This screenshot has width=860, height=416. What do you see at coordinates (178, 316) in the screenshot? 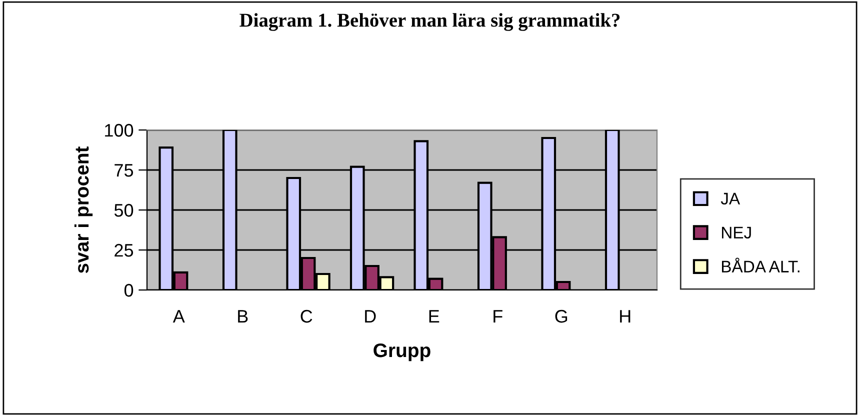
I see `x-tick-label: A` at bounding box center [178, 316].